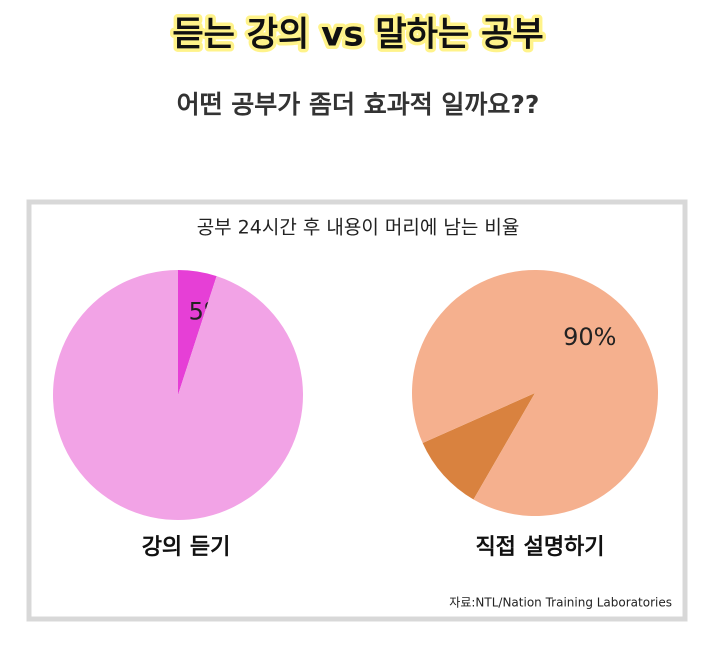  What do you see at coordinates (358, 228) in the screenshot?
I see `box-title: 공부 24시간 후 내용이 머리에 남는 비율` at bounding box center [358, 228].